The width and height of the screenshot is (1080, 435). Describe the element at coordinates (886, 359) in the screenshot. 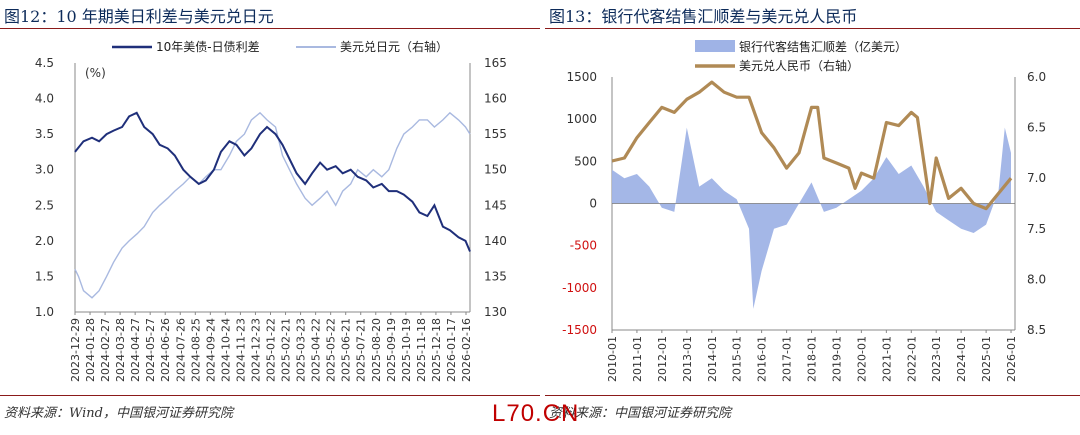

I see `x-tick-label: 2021-01` at that location.